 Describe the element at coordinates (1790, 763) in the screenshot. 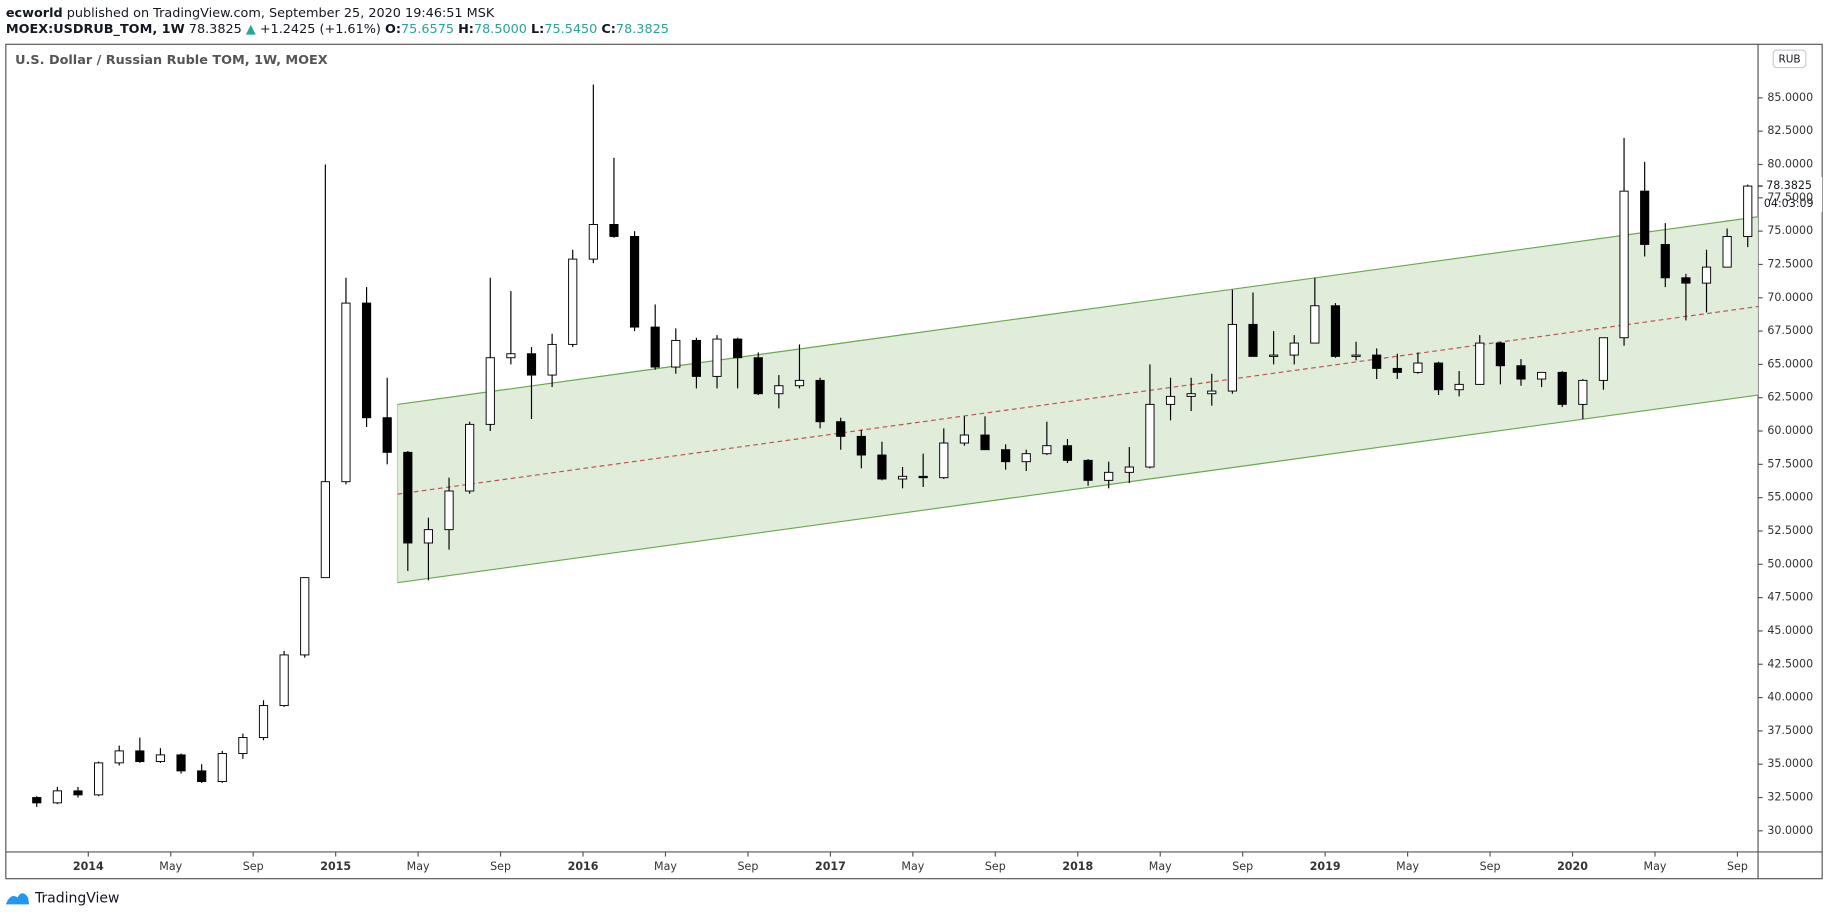

I see `y-tick-label: 35.0000` at that location.